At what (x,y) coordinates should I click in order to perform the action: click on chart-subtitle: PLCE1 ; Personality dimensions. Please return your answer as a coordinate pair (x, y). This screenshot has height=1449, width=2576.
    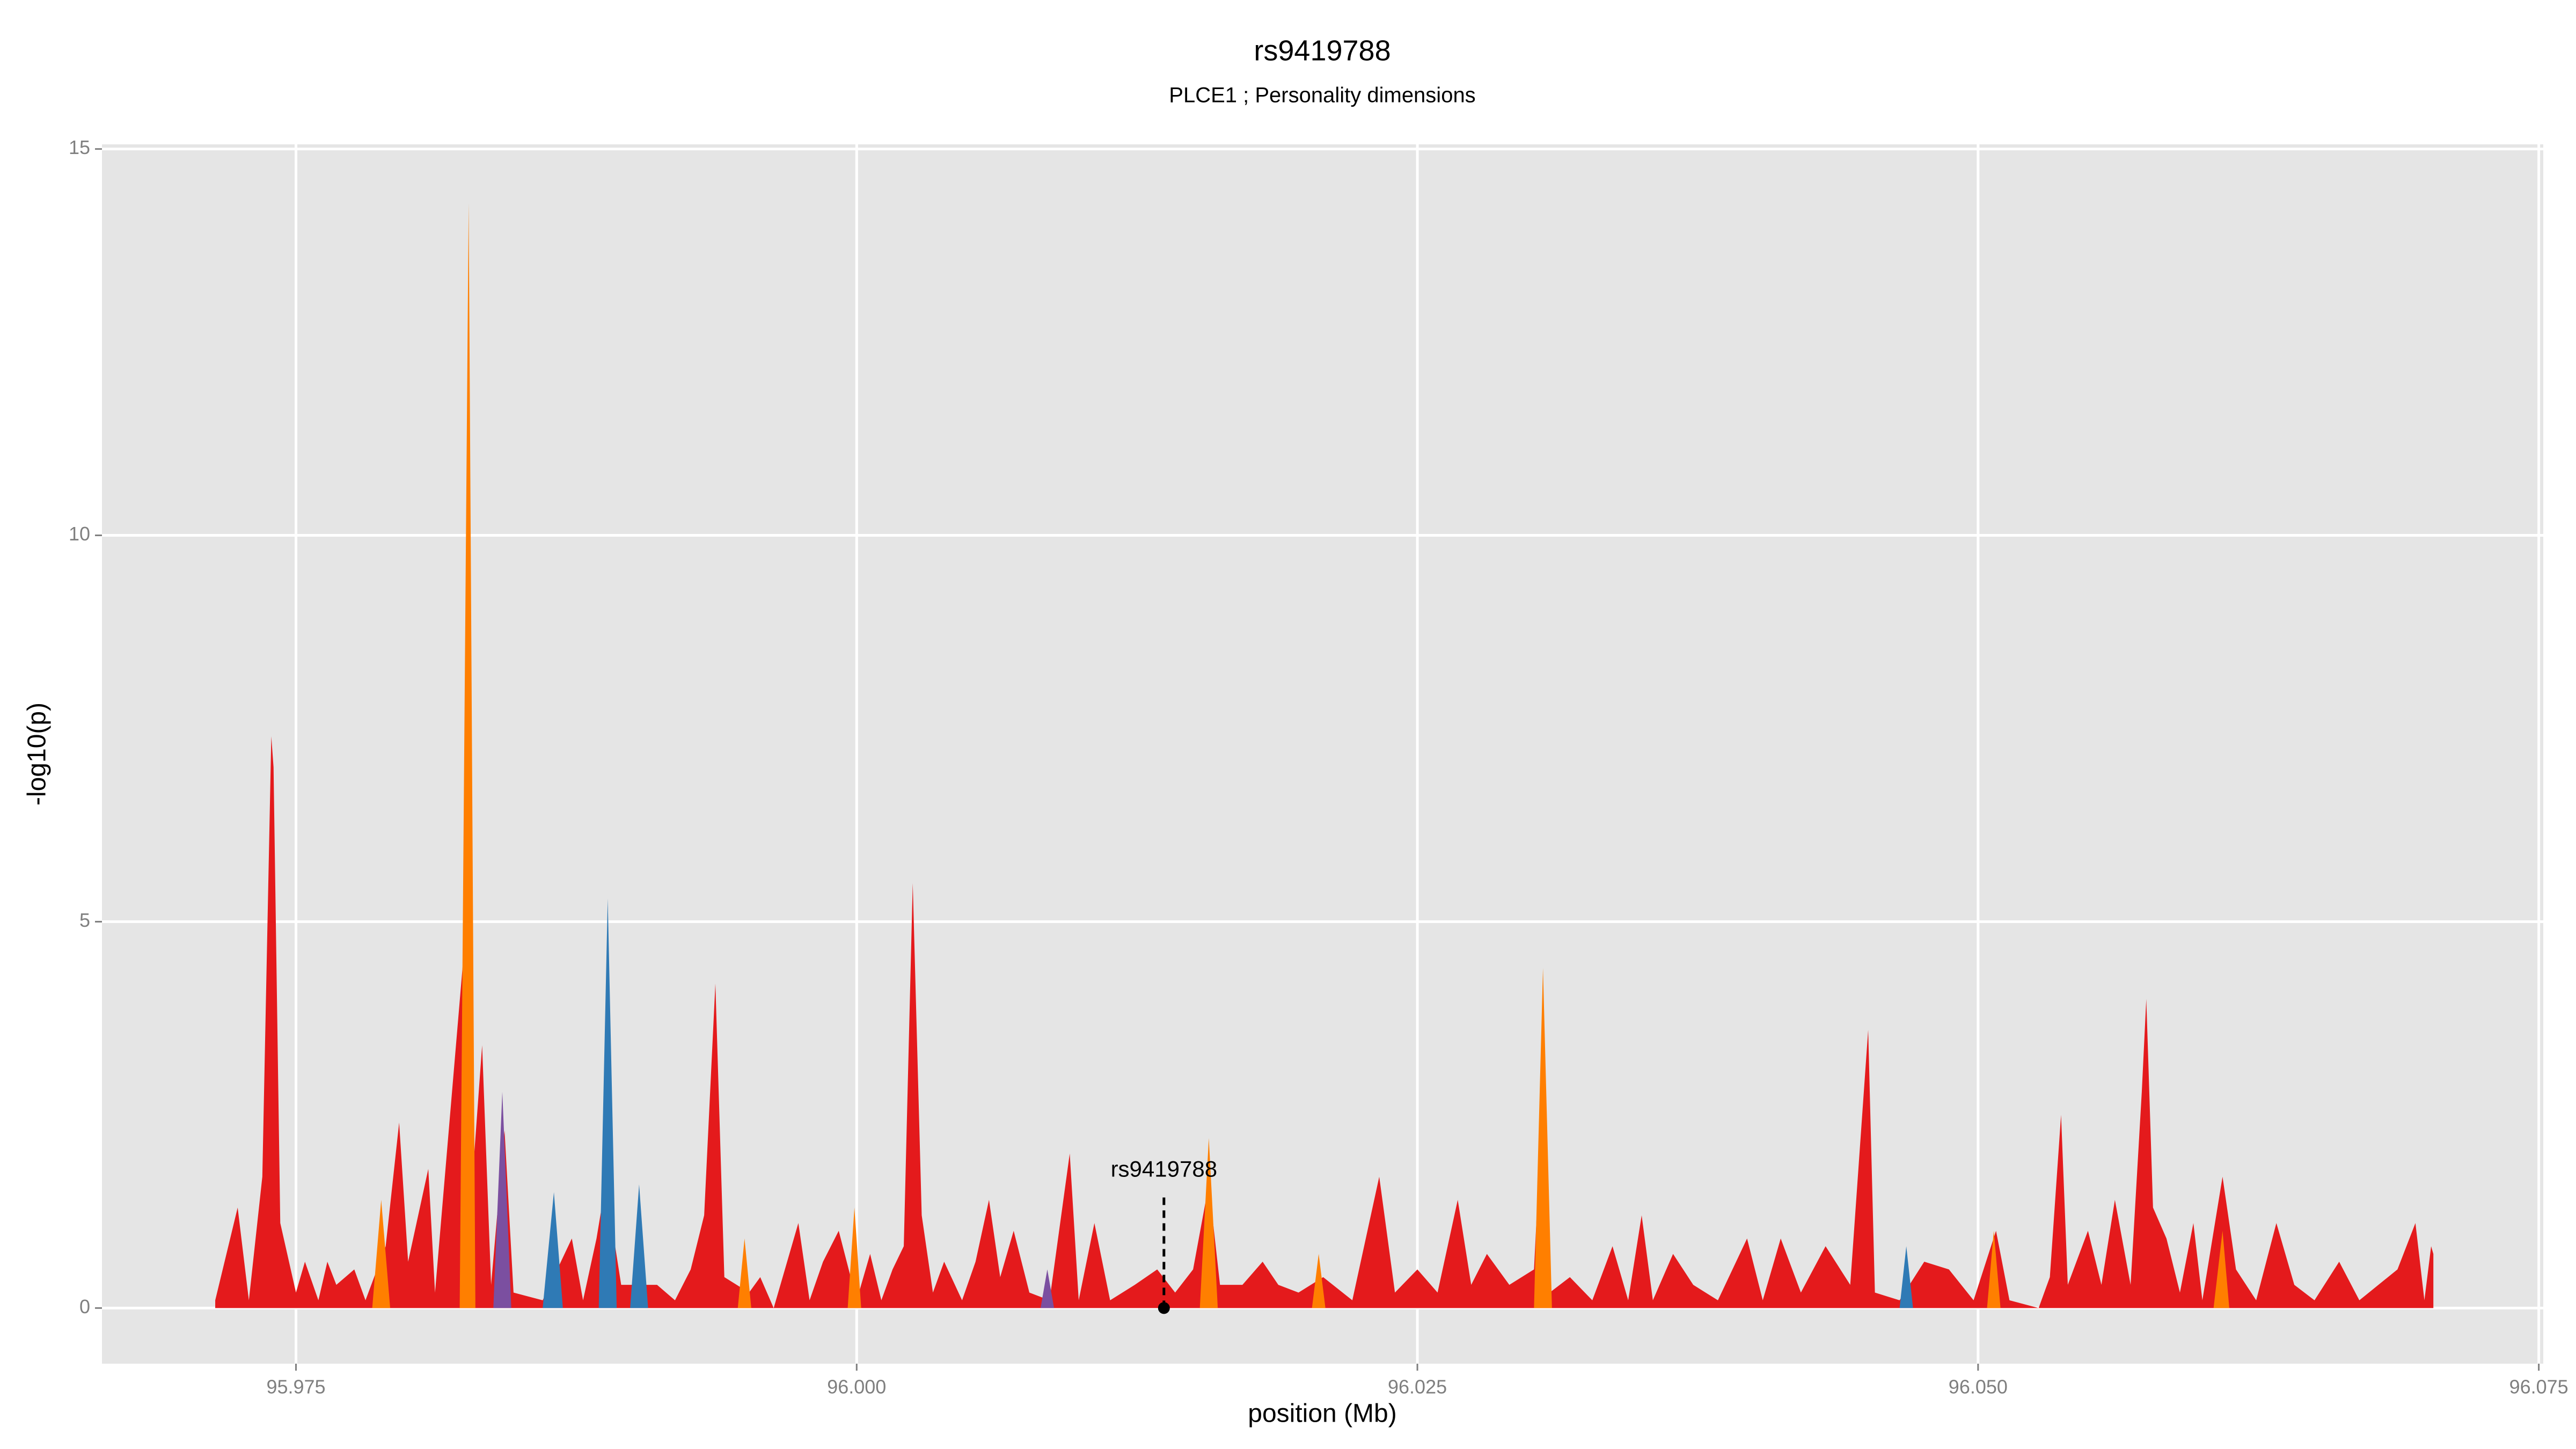
    Looking at the image, I should click on (1322, 95).